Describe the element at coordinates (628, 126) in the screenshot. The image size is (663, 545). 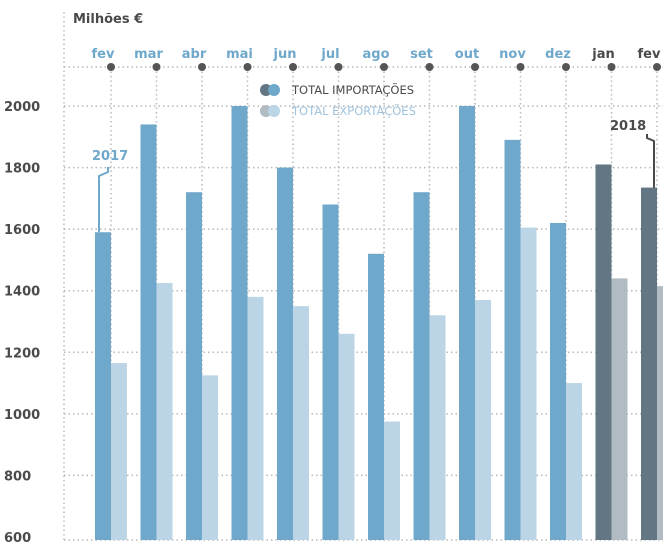
I see `year-marker-label: 2018` at that location.